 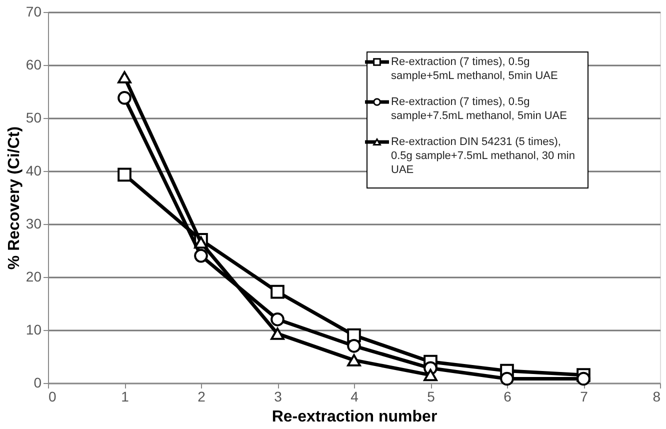 I want to click on y-tick-label: 50, so click(x=34, y=118).